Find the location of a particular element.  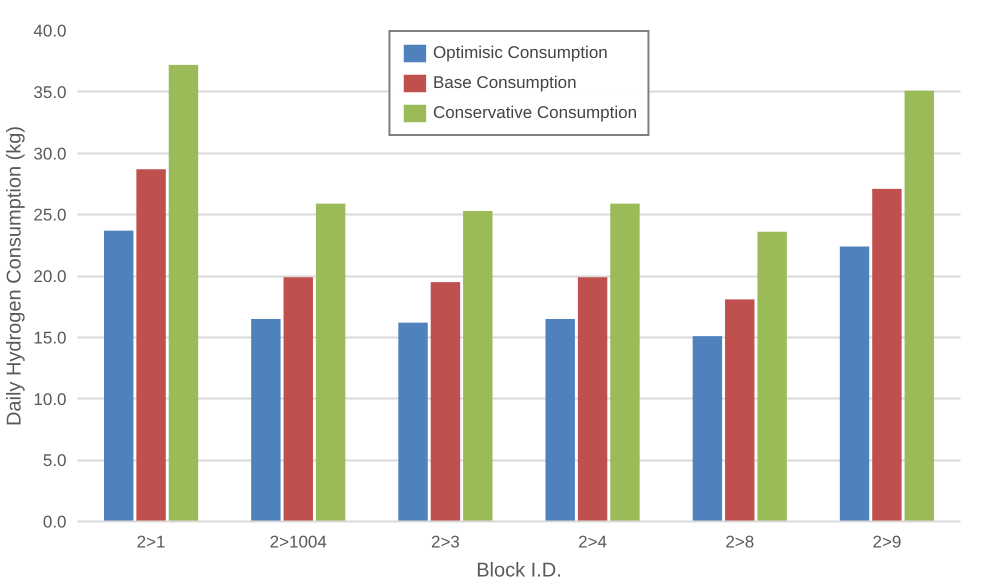

legend-label: Conservative Consumption is located at coordinates (535, 113).